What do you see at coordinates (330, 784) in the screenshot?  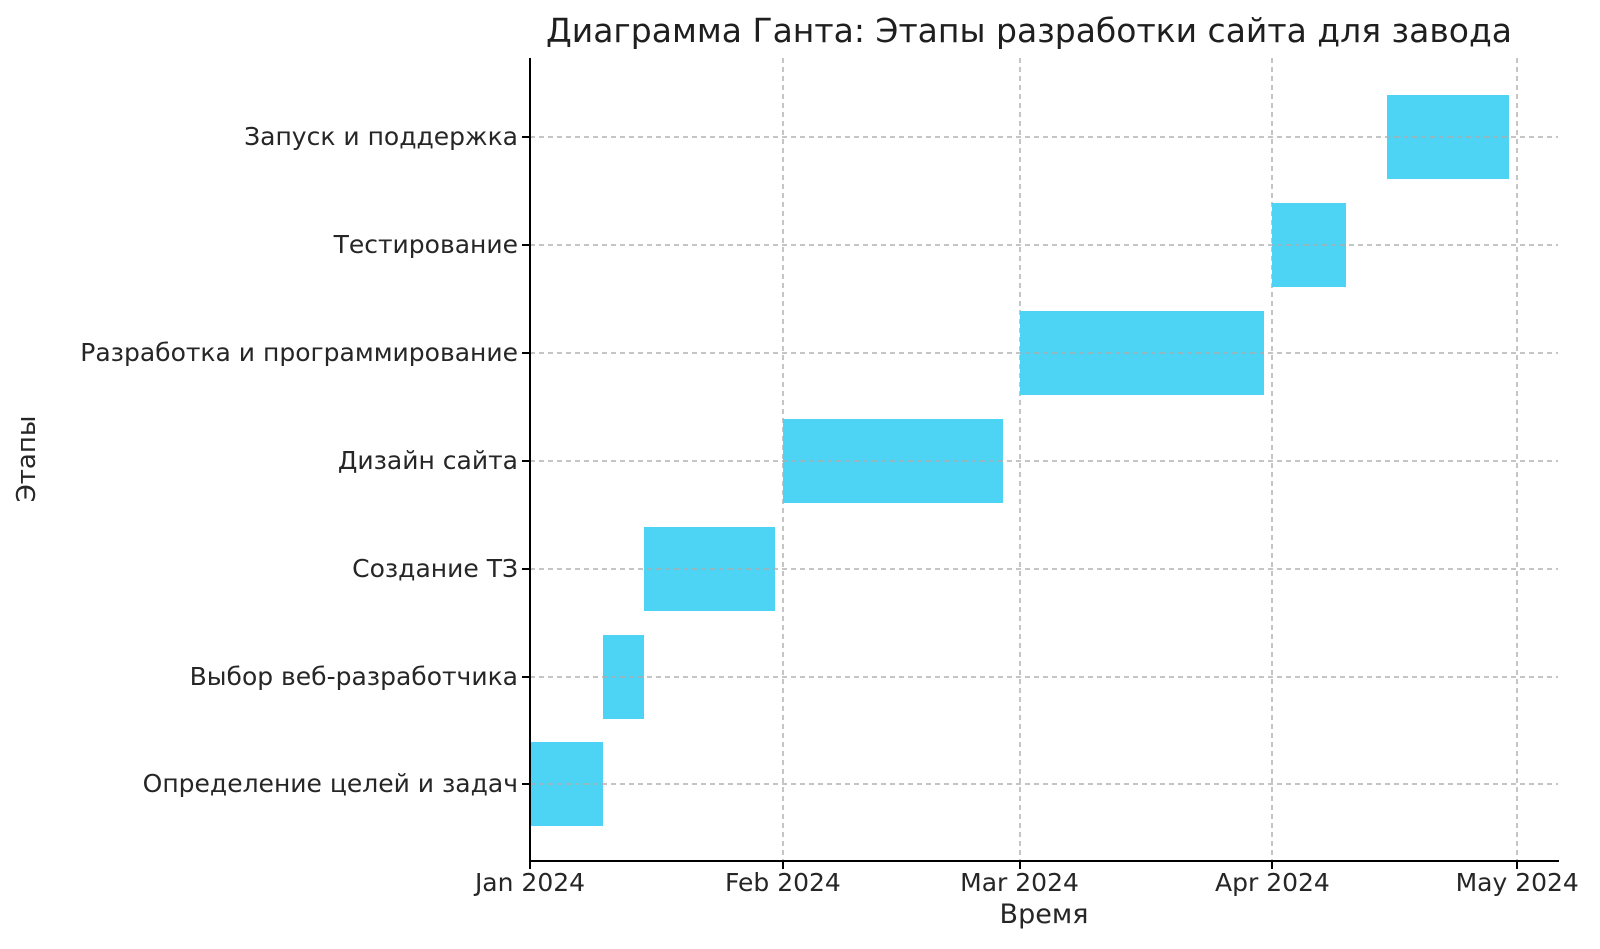 I see `y-tick-label: Определение целей и задач` at bounding box center [330, 784].